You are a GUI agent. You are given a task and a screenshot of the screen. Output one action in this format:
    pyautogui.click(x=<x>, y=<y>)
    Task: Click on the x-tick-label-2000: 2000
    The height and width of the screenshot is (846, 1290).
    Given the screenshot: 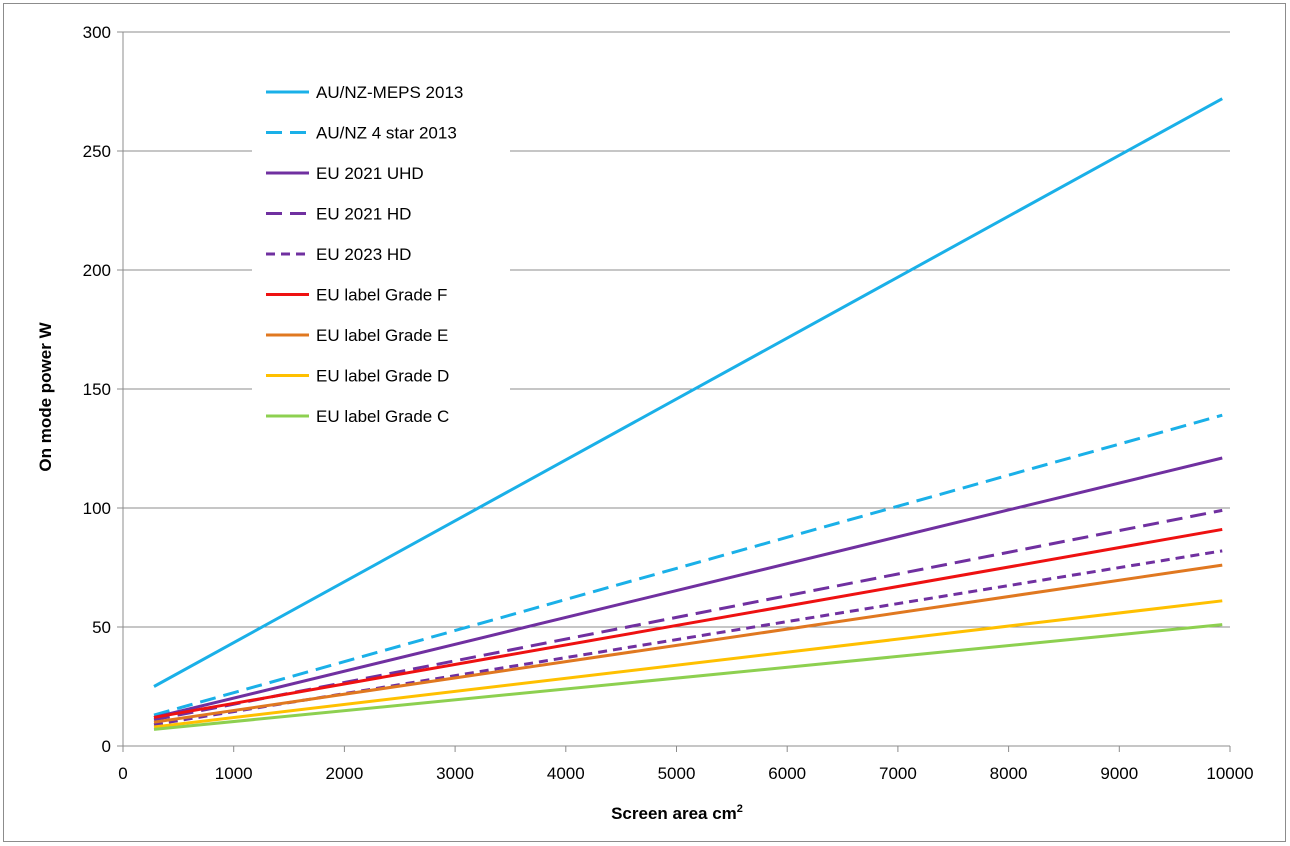 What is the action you would take?
    pyautogui.click(x=344, y=773)
    